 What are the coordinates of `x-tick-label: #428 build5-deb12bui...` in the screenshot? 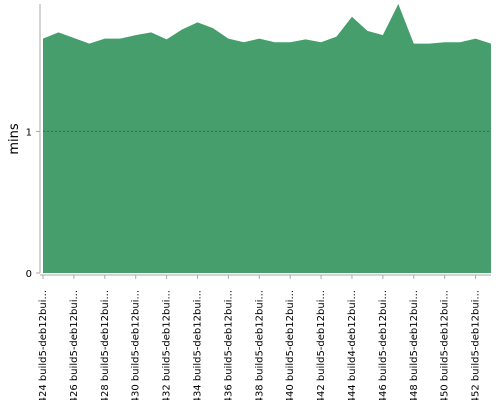 It's located at (105, 345).